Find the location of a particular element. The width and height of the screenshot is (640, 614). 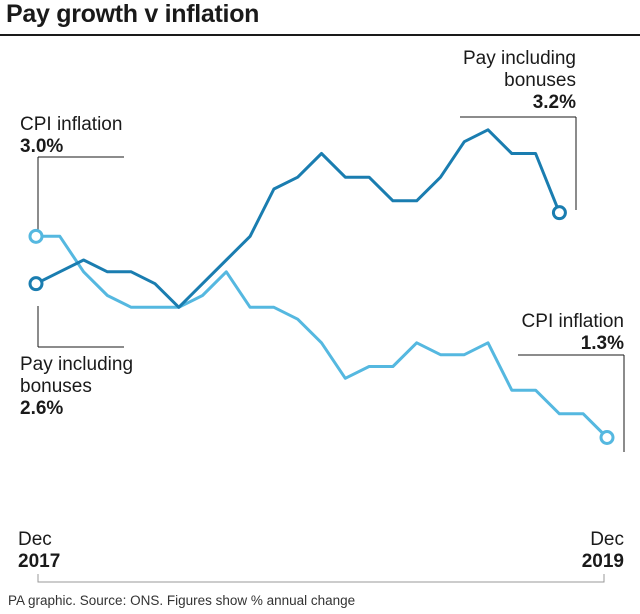

cpi-start-label: CPI inflation is located at coordinates (71, 124).